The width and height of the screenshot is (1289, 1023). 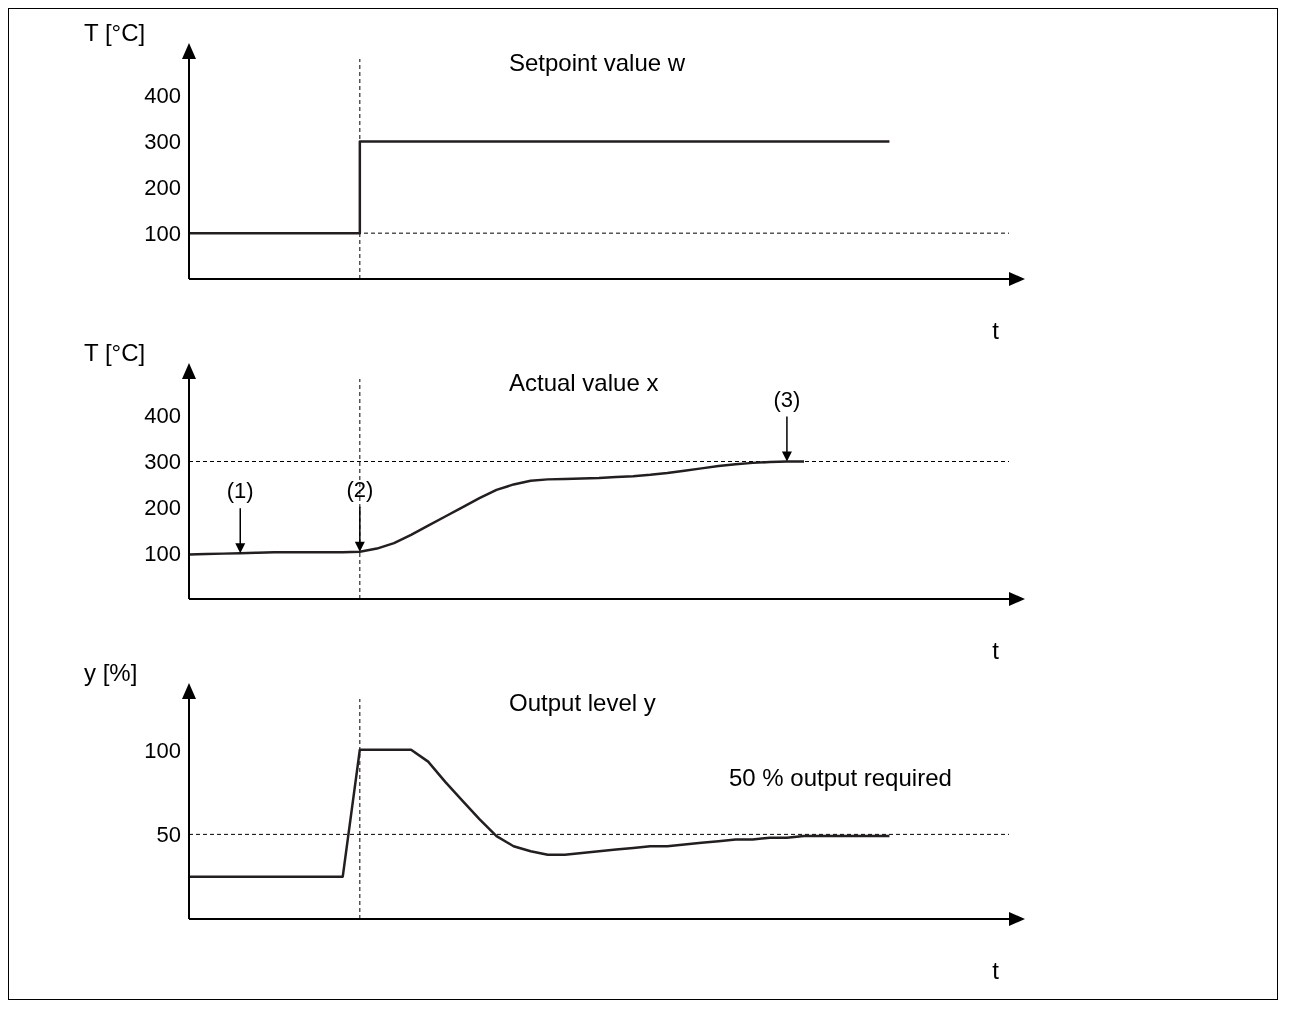 I want to click on chart-title: Setpoint value w, so click(x=597, y=63).